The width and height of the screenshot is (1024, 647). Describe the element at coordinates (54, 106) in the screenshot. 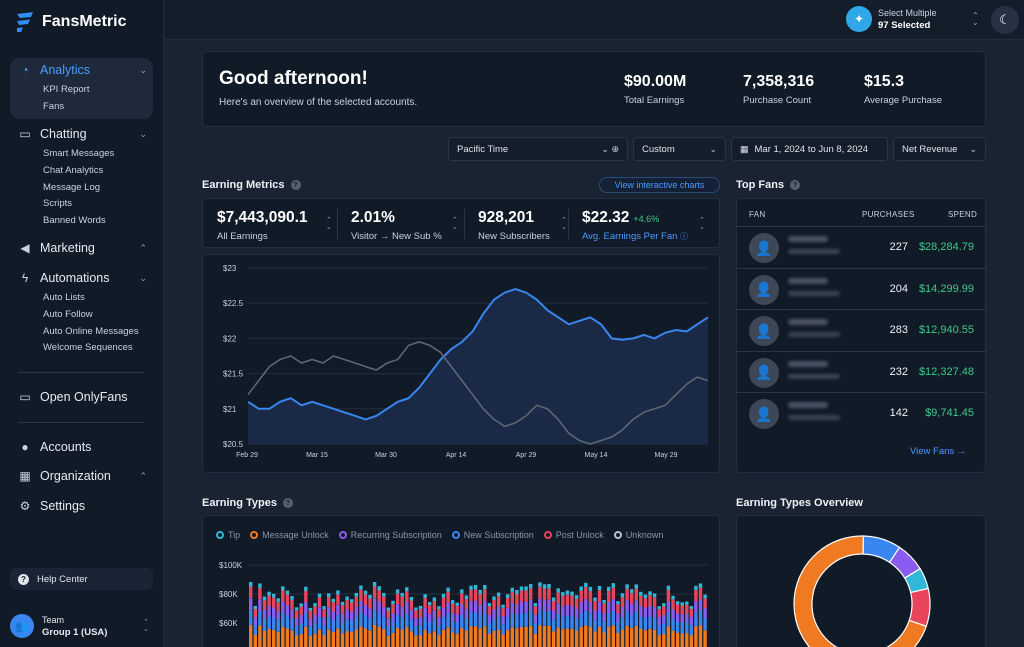

I see `nav-item-fans: Fans` at that location.